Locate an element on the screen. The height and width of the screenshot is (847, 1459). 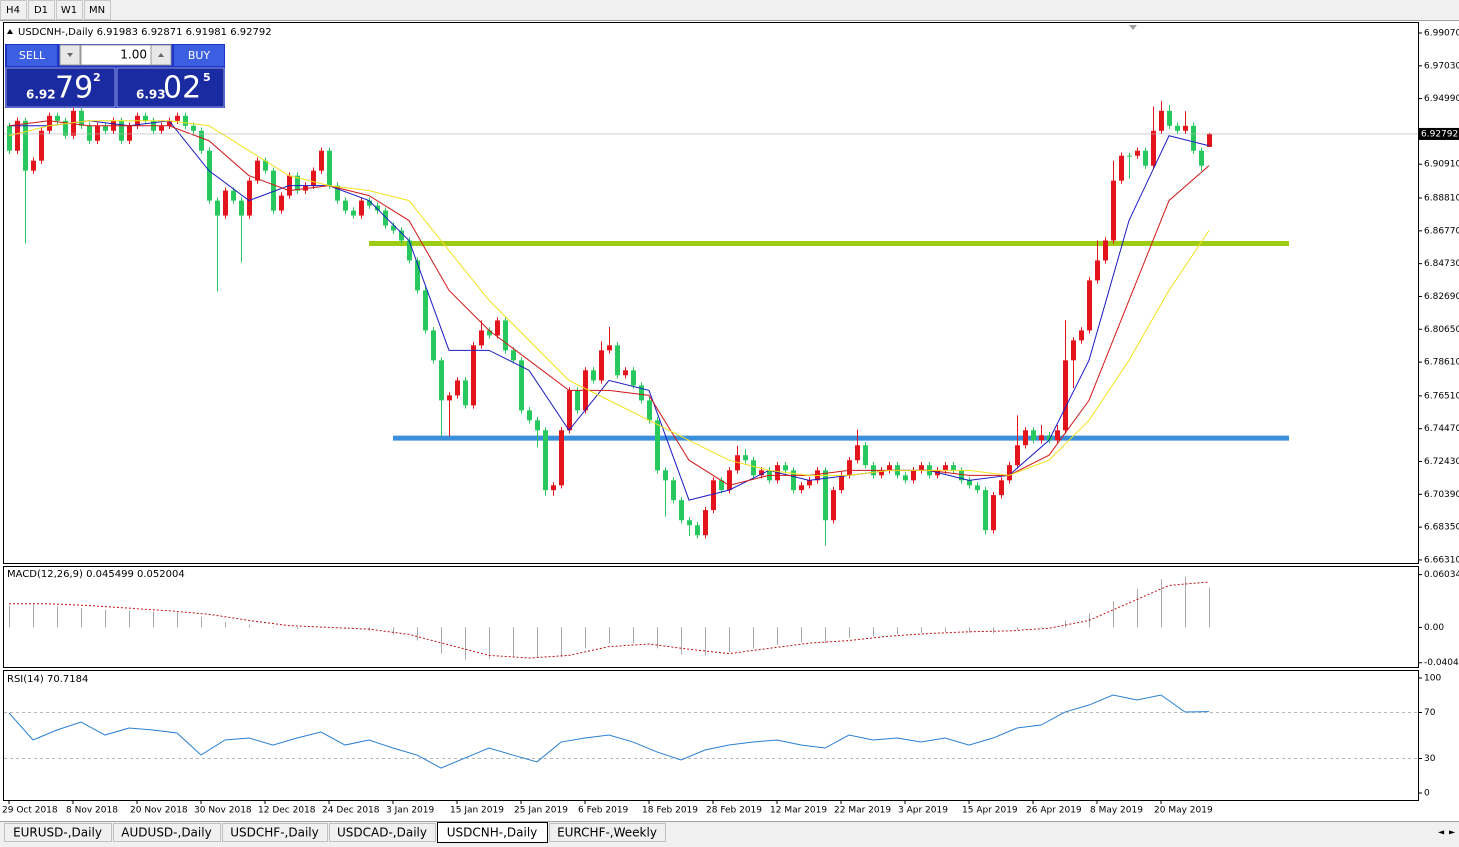
y-tick-label: 6.90910 is located at coordinates (1441, 165).